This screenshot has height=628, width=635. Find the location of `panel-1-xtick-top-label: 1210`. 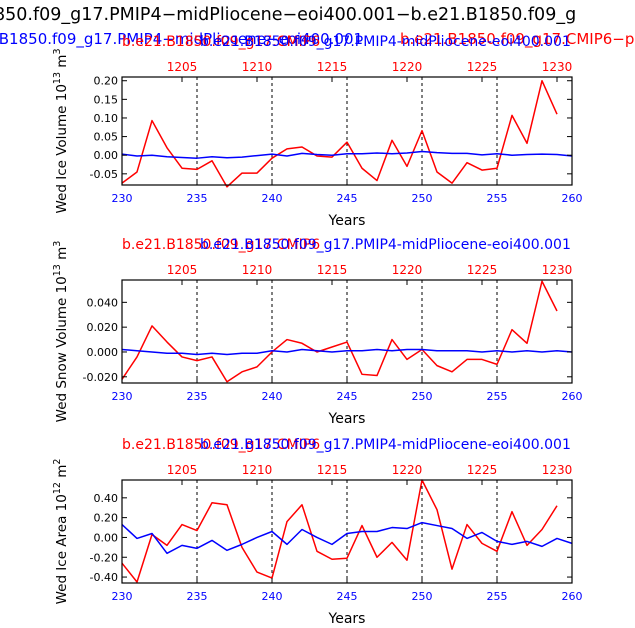

panel-1-xtick-top-label: 1210 is located at coordinates (257, 67).